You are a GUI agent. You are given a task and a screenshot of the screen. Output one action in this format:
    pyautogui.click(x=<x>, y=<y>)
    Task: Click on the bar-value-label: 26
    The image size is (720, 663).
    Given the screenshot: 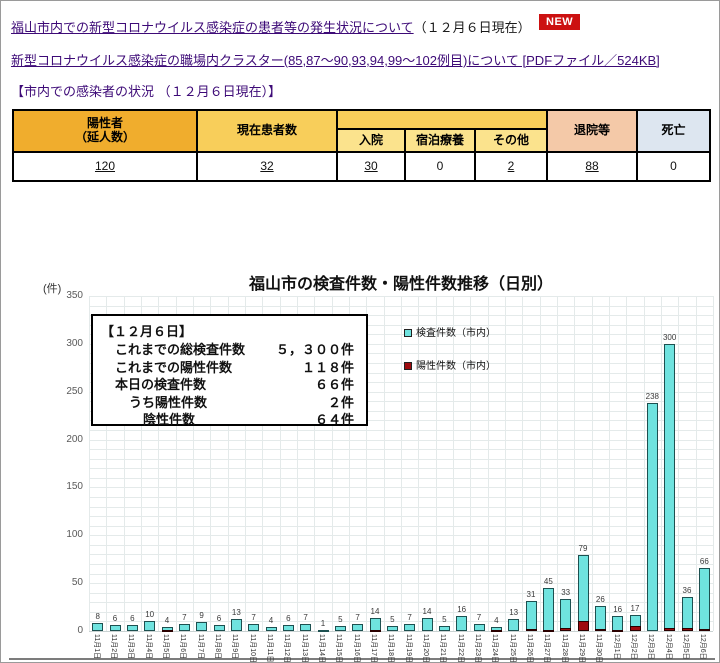 What is the action you would take?
    pyautogui.click(x=600, y=600)
    